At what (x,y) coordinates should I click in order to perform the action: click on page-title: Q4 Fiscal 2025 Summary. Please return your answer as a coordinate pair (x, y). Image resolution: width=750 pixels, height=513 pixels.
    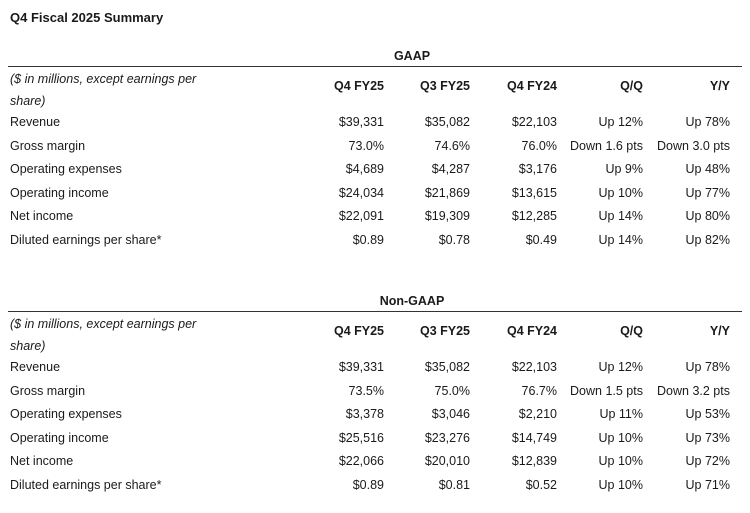
    Looking at the image, I should click on (87, 17).